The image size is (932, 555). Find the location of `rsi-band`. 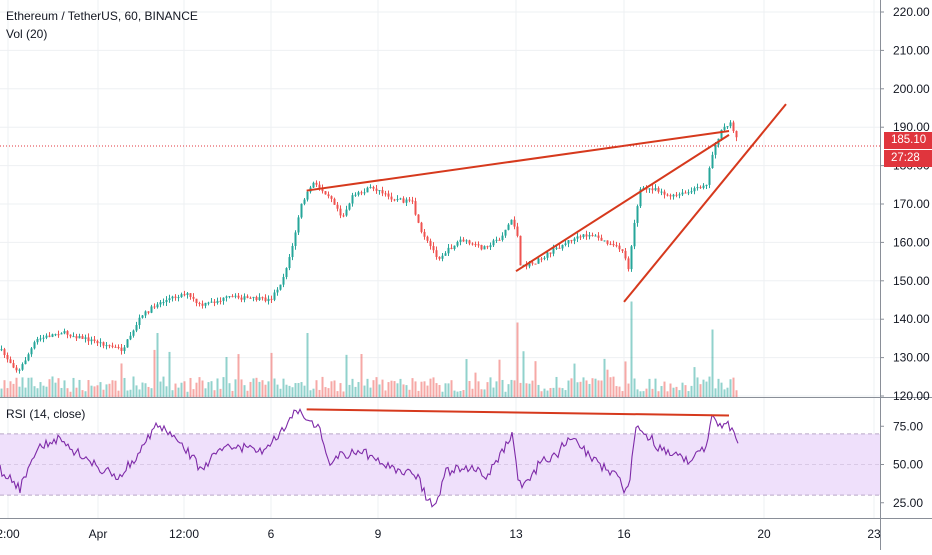

rsi-band is located at coordinates (440, 464).